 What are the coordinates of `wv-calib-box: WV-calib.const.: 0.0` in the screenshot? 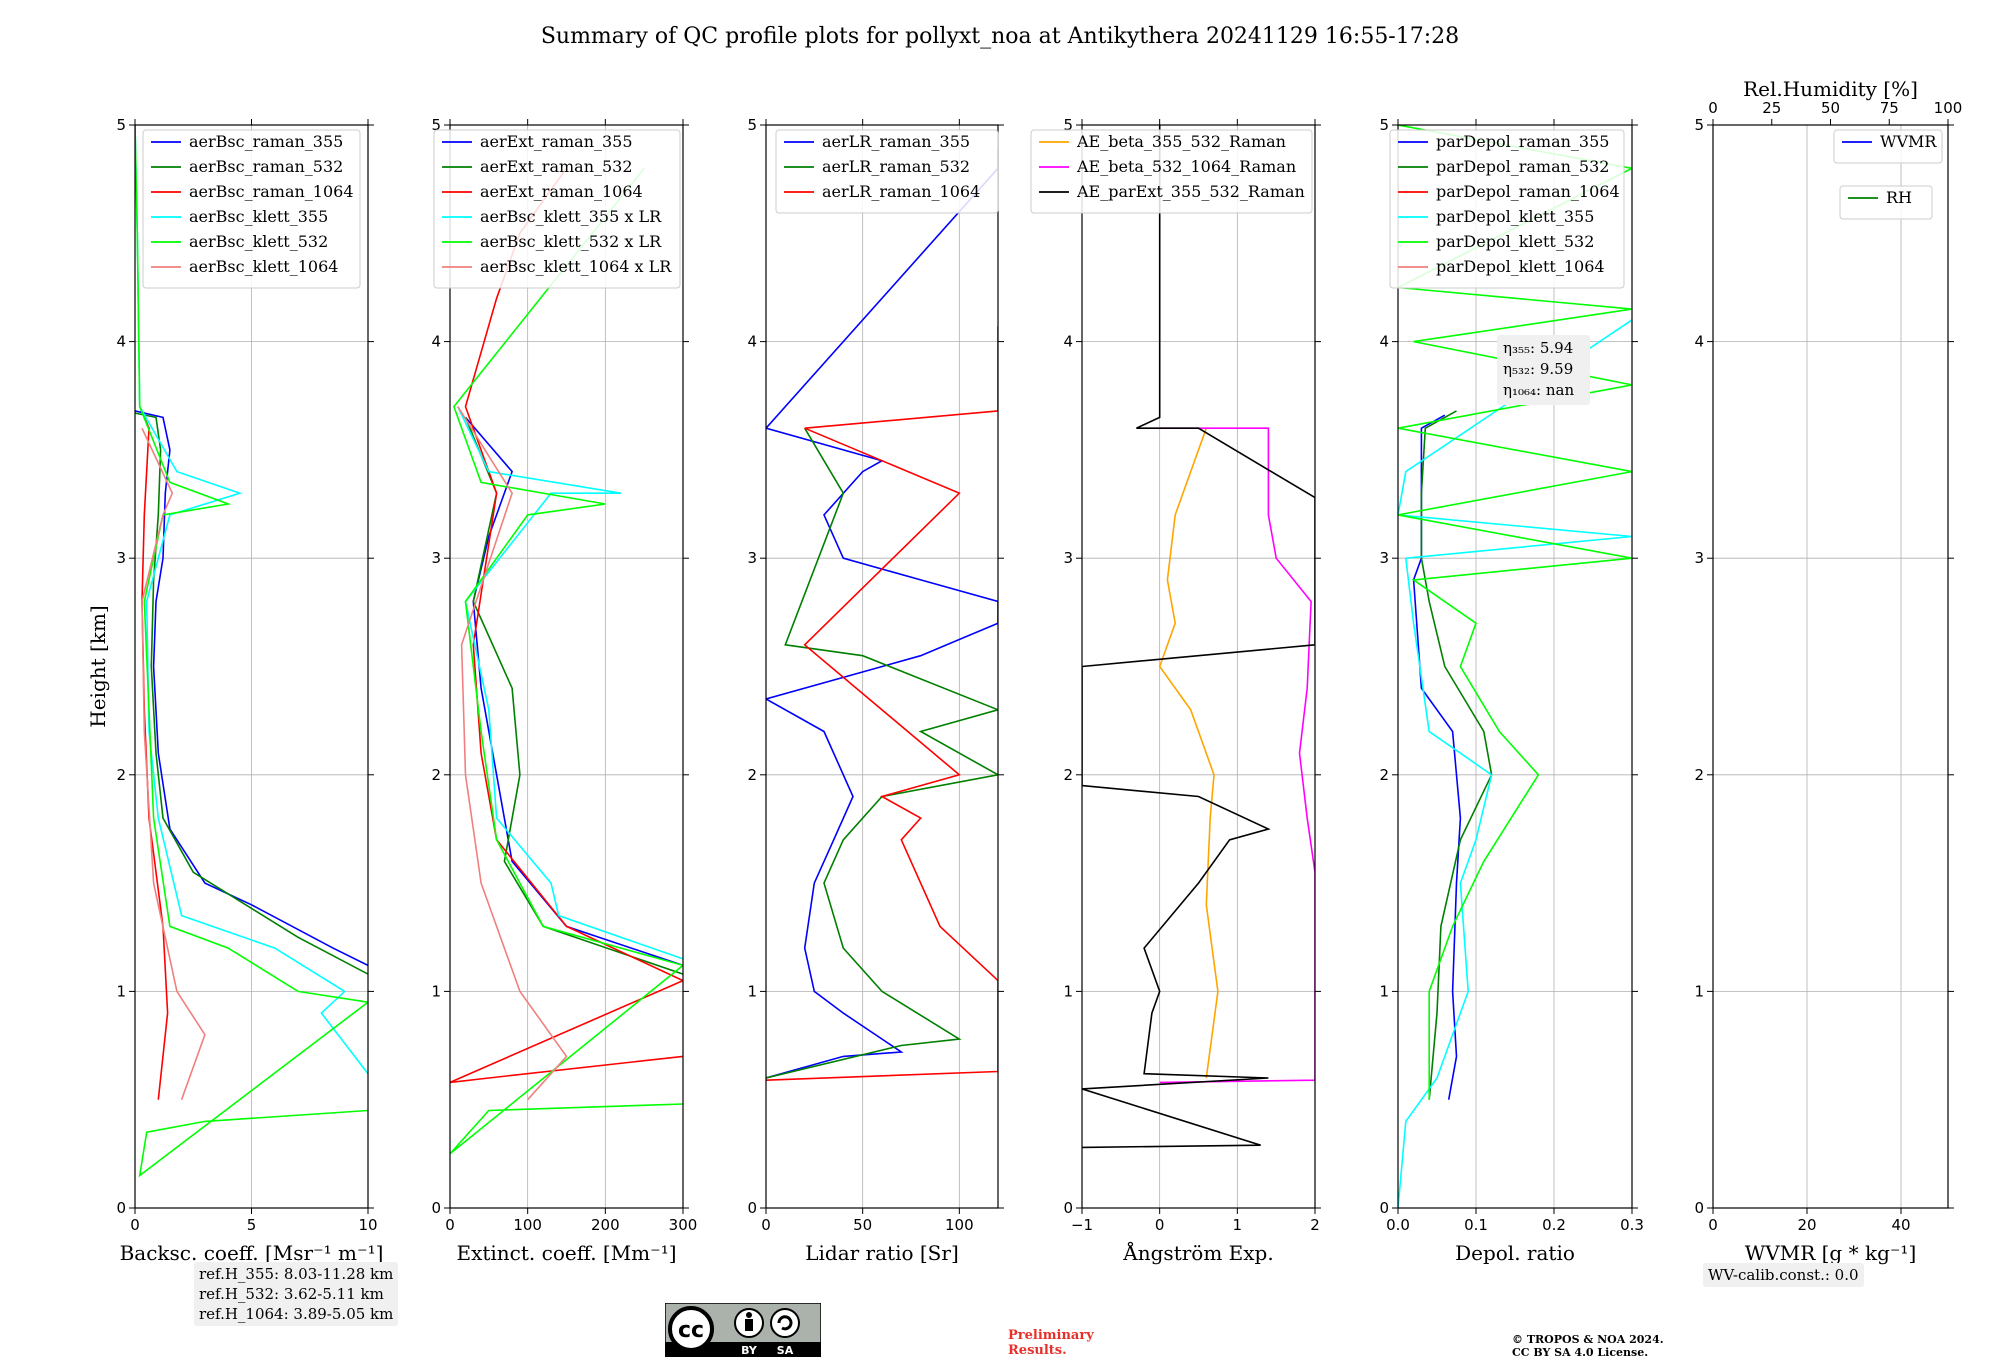 It's located at (1783, 1275).